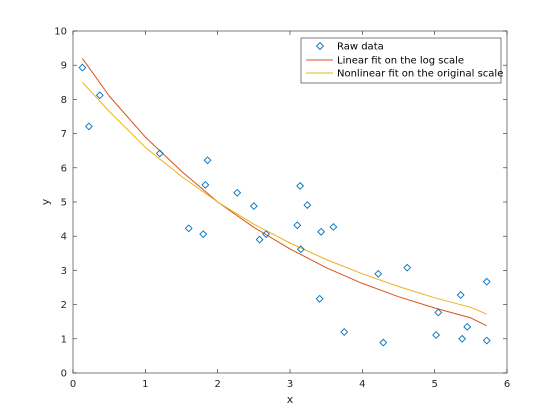 The height and width of the screenshot is (420, 560). What do you see at coordinates (64, 203) in the screenshot?
I see `y-tick-label: 5` at bounding box center [64, 203].